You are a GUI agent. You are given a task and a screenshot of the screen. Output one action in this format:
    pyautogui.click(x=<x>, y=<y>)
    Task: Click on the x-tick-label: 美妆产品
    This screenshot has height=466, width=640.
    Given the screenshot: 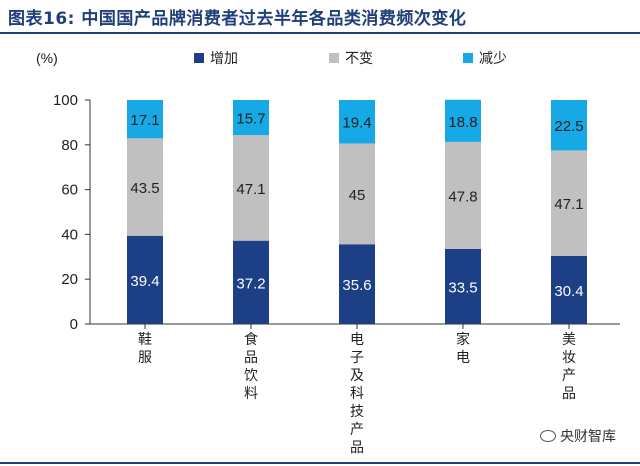 What is the action you would take?
    pyautogui.click(x=569, y=367)
    